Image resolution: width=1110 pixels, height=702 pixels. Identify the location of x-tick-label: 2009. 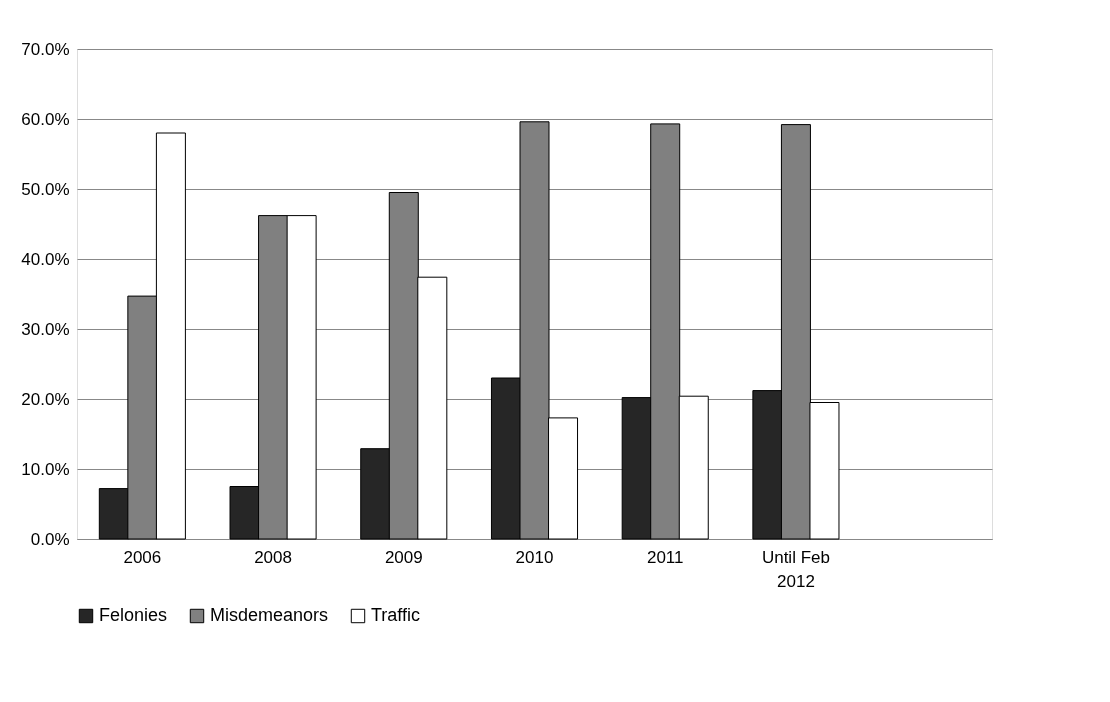
(403, 557).